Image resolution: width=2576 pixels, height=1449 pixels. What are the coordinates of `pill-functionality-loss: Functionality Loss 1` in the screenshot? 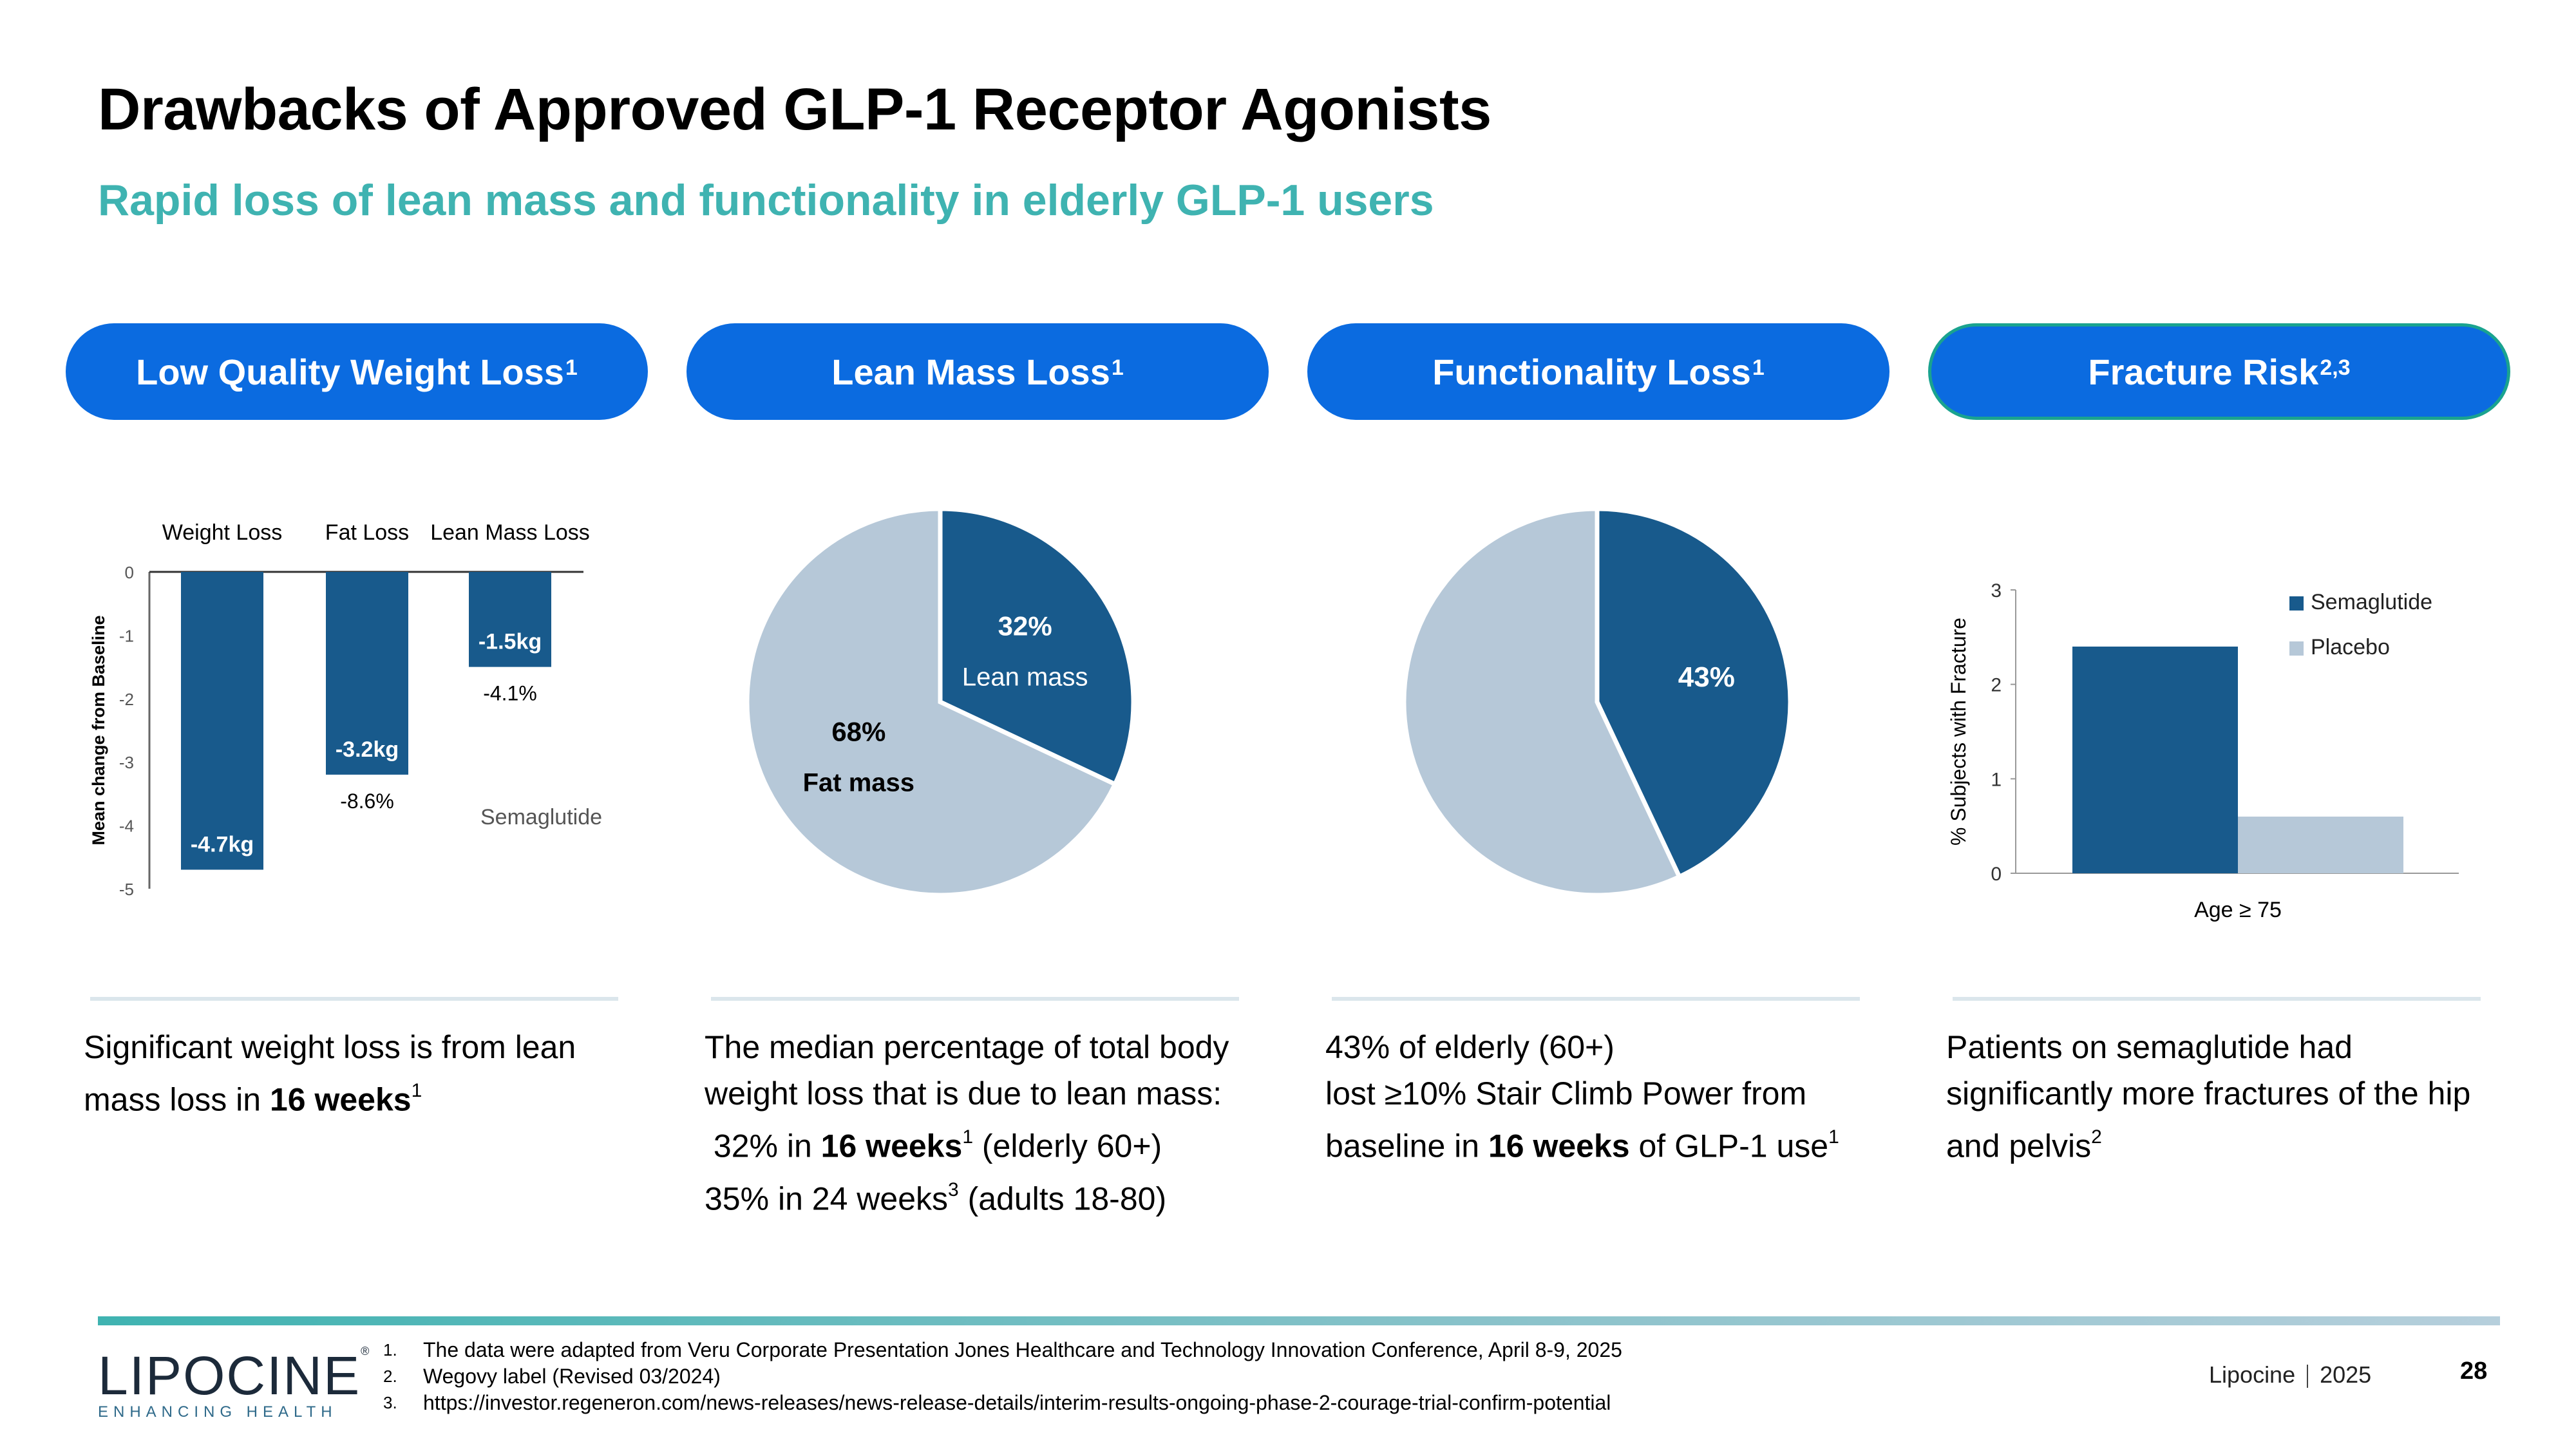 It's located at (1598, 371).